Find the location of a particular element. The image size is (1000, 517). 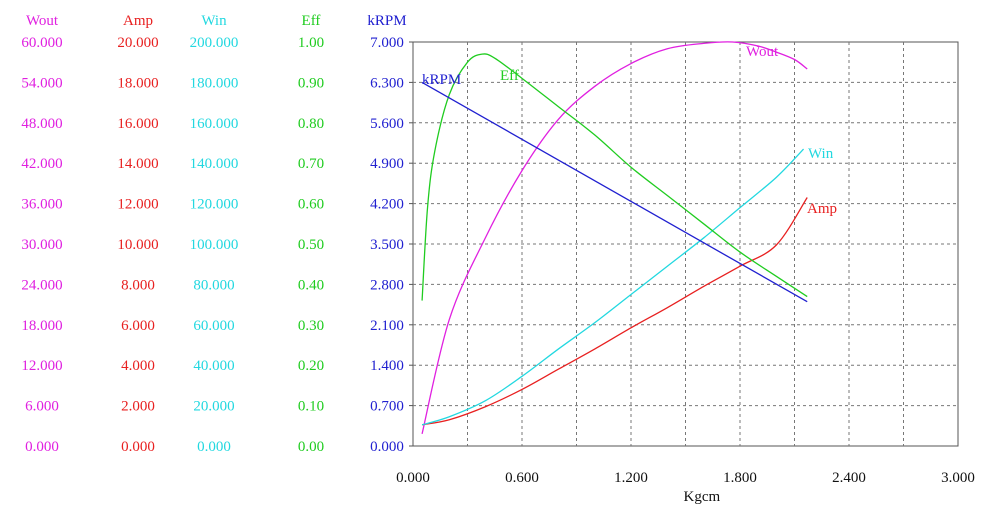

series-label-win: Win is located at coordinates (821, 154).